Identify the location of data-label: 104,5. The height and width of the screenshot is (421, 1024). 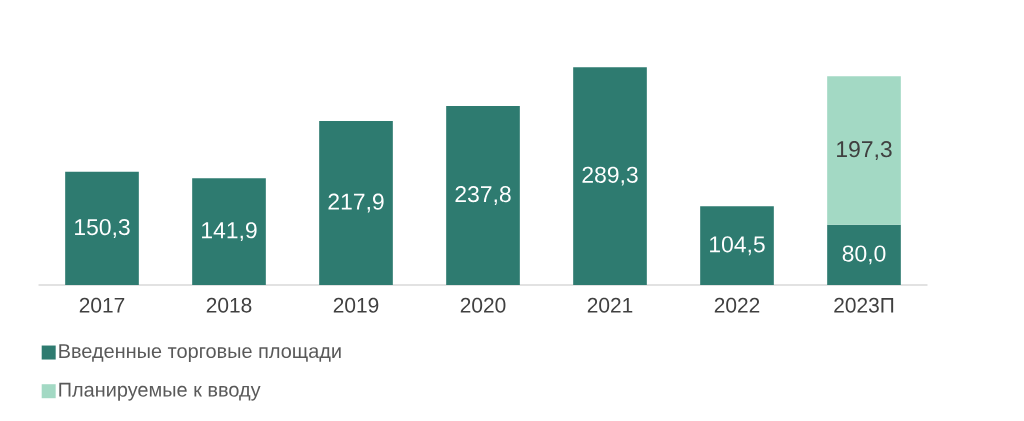
(737, 246).